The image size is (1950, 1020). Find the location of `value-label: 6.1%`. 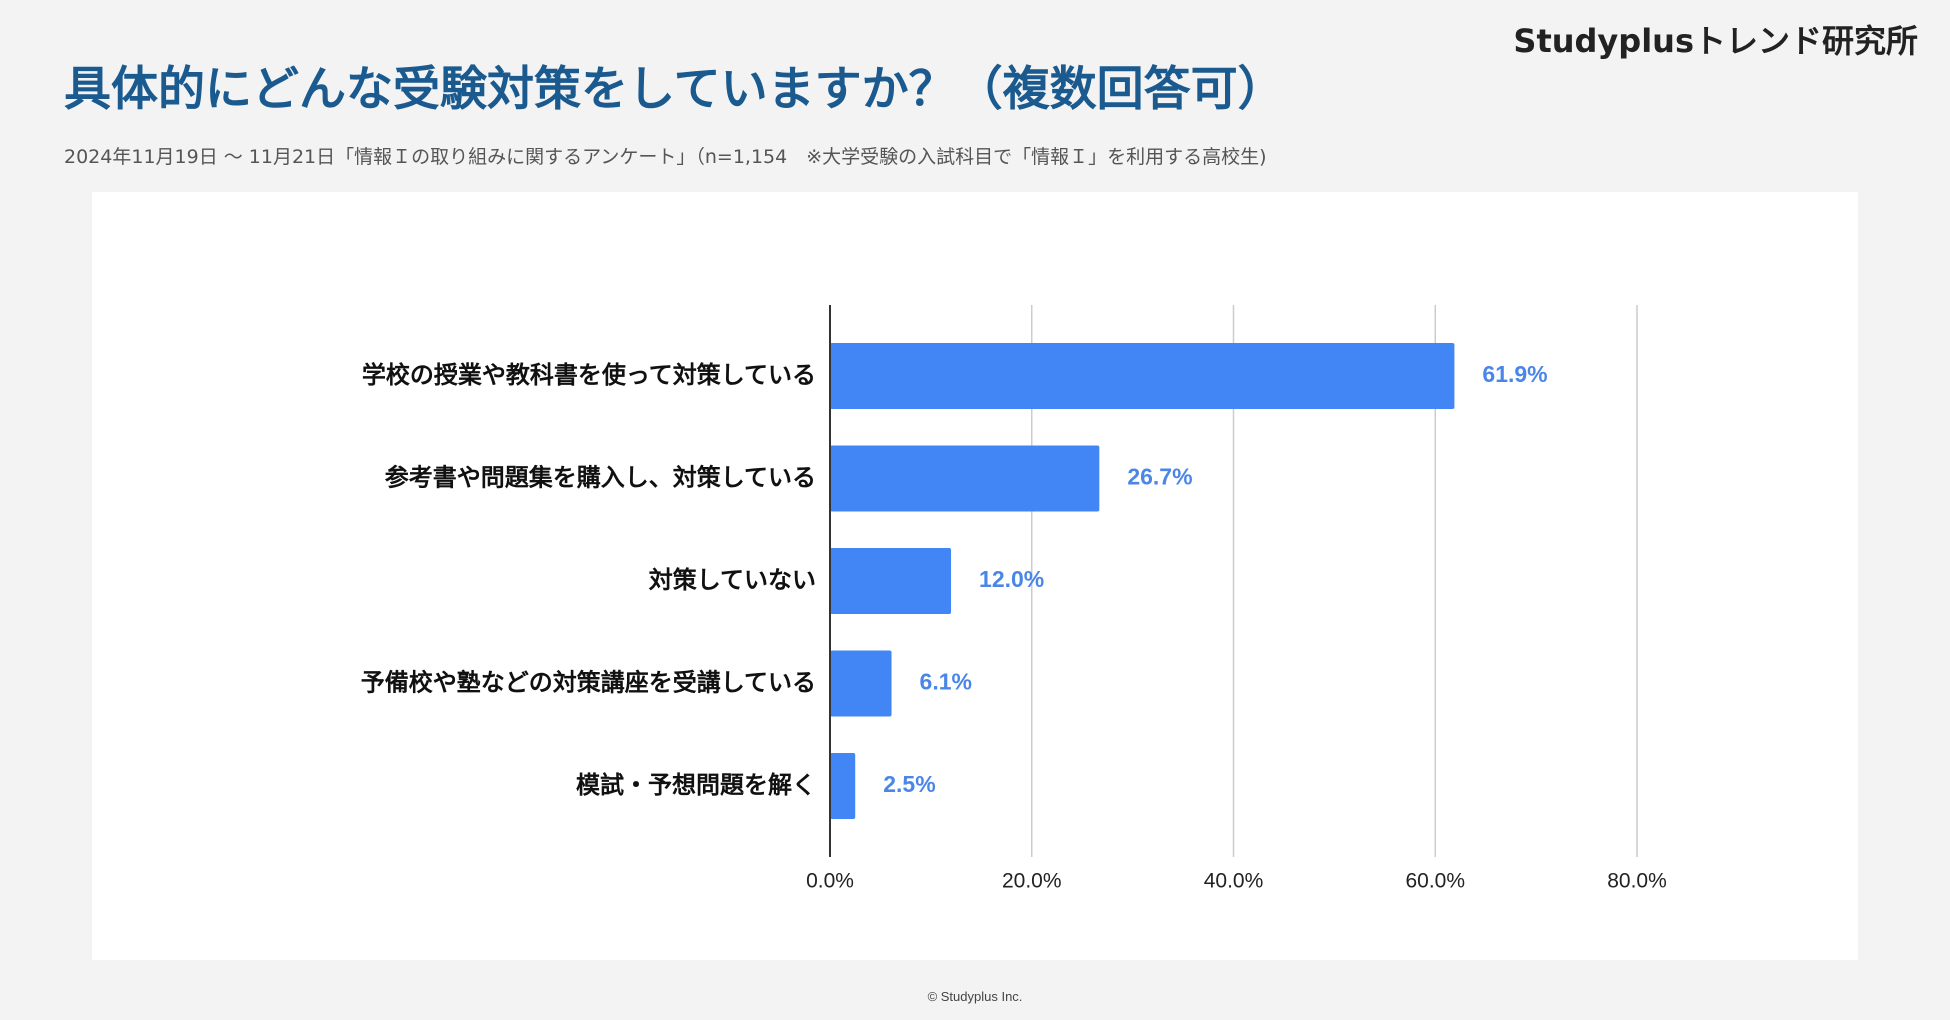

value-label: 6.1% is located at coordinates (946, 682).